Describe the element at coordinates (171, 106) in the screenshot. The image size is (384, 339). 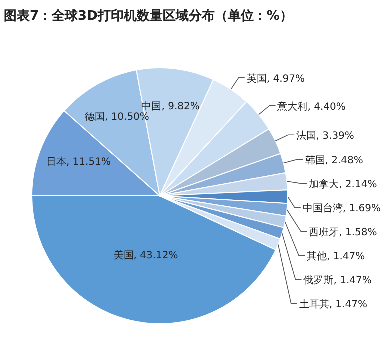
I see `slice-label: 中国, 9.82%` at that location.